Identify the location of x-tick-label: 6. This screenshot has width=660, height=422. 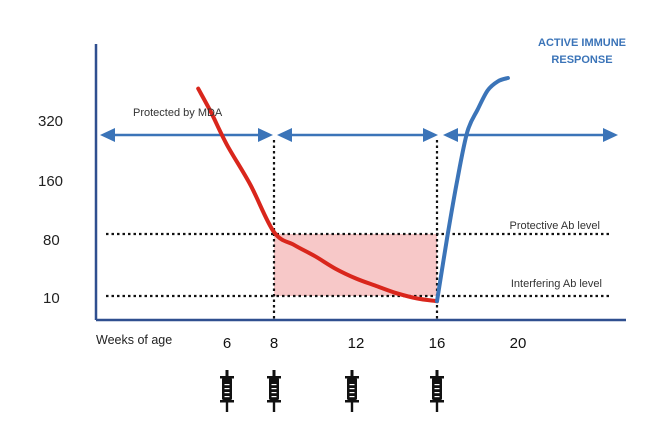
(227, 343).